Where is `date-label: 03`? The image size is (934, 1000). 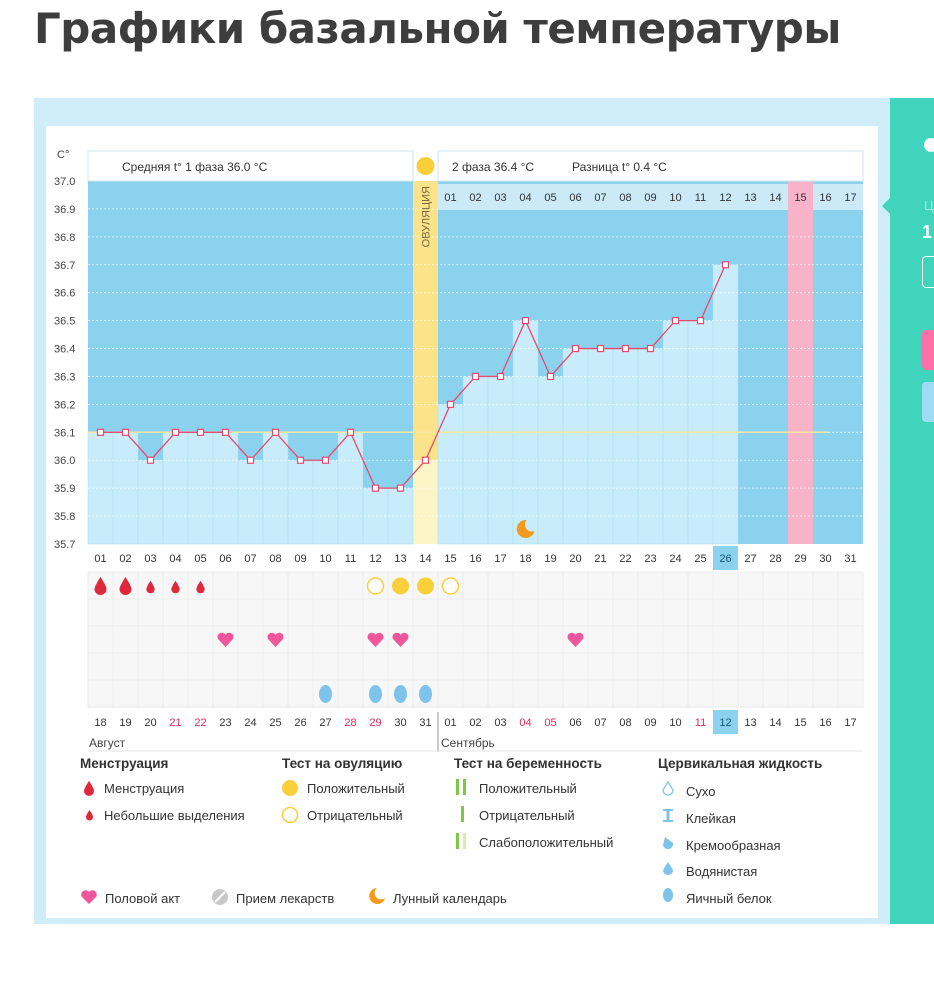 date-label: 03 is located at coordinates (150, 559).